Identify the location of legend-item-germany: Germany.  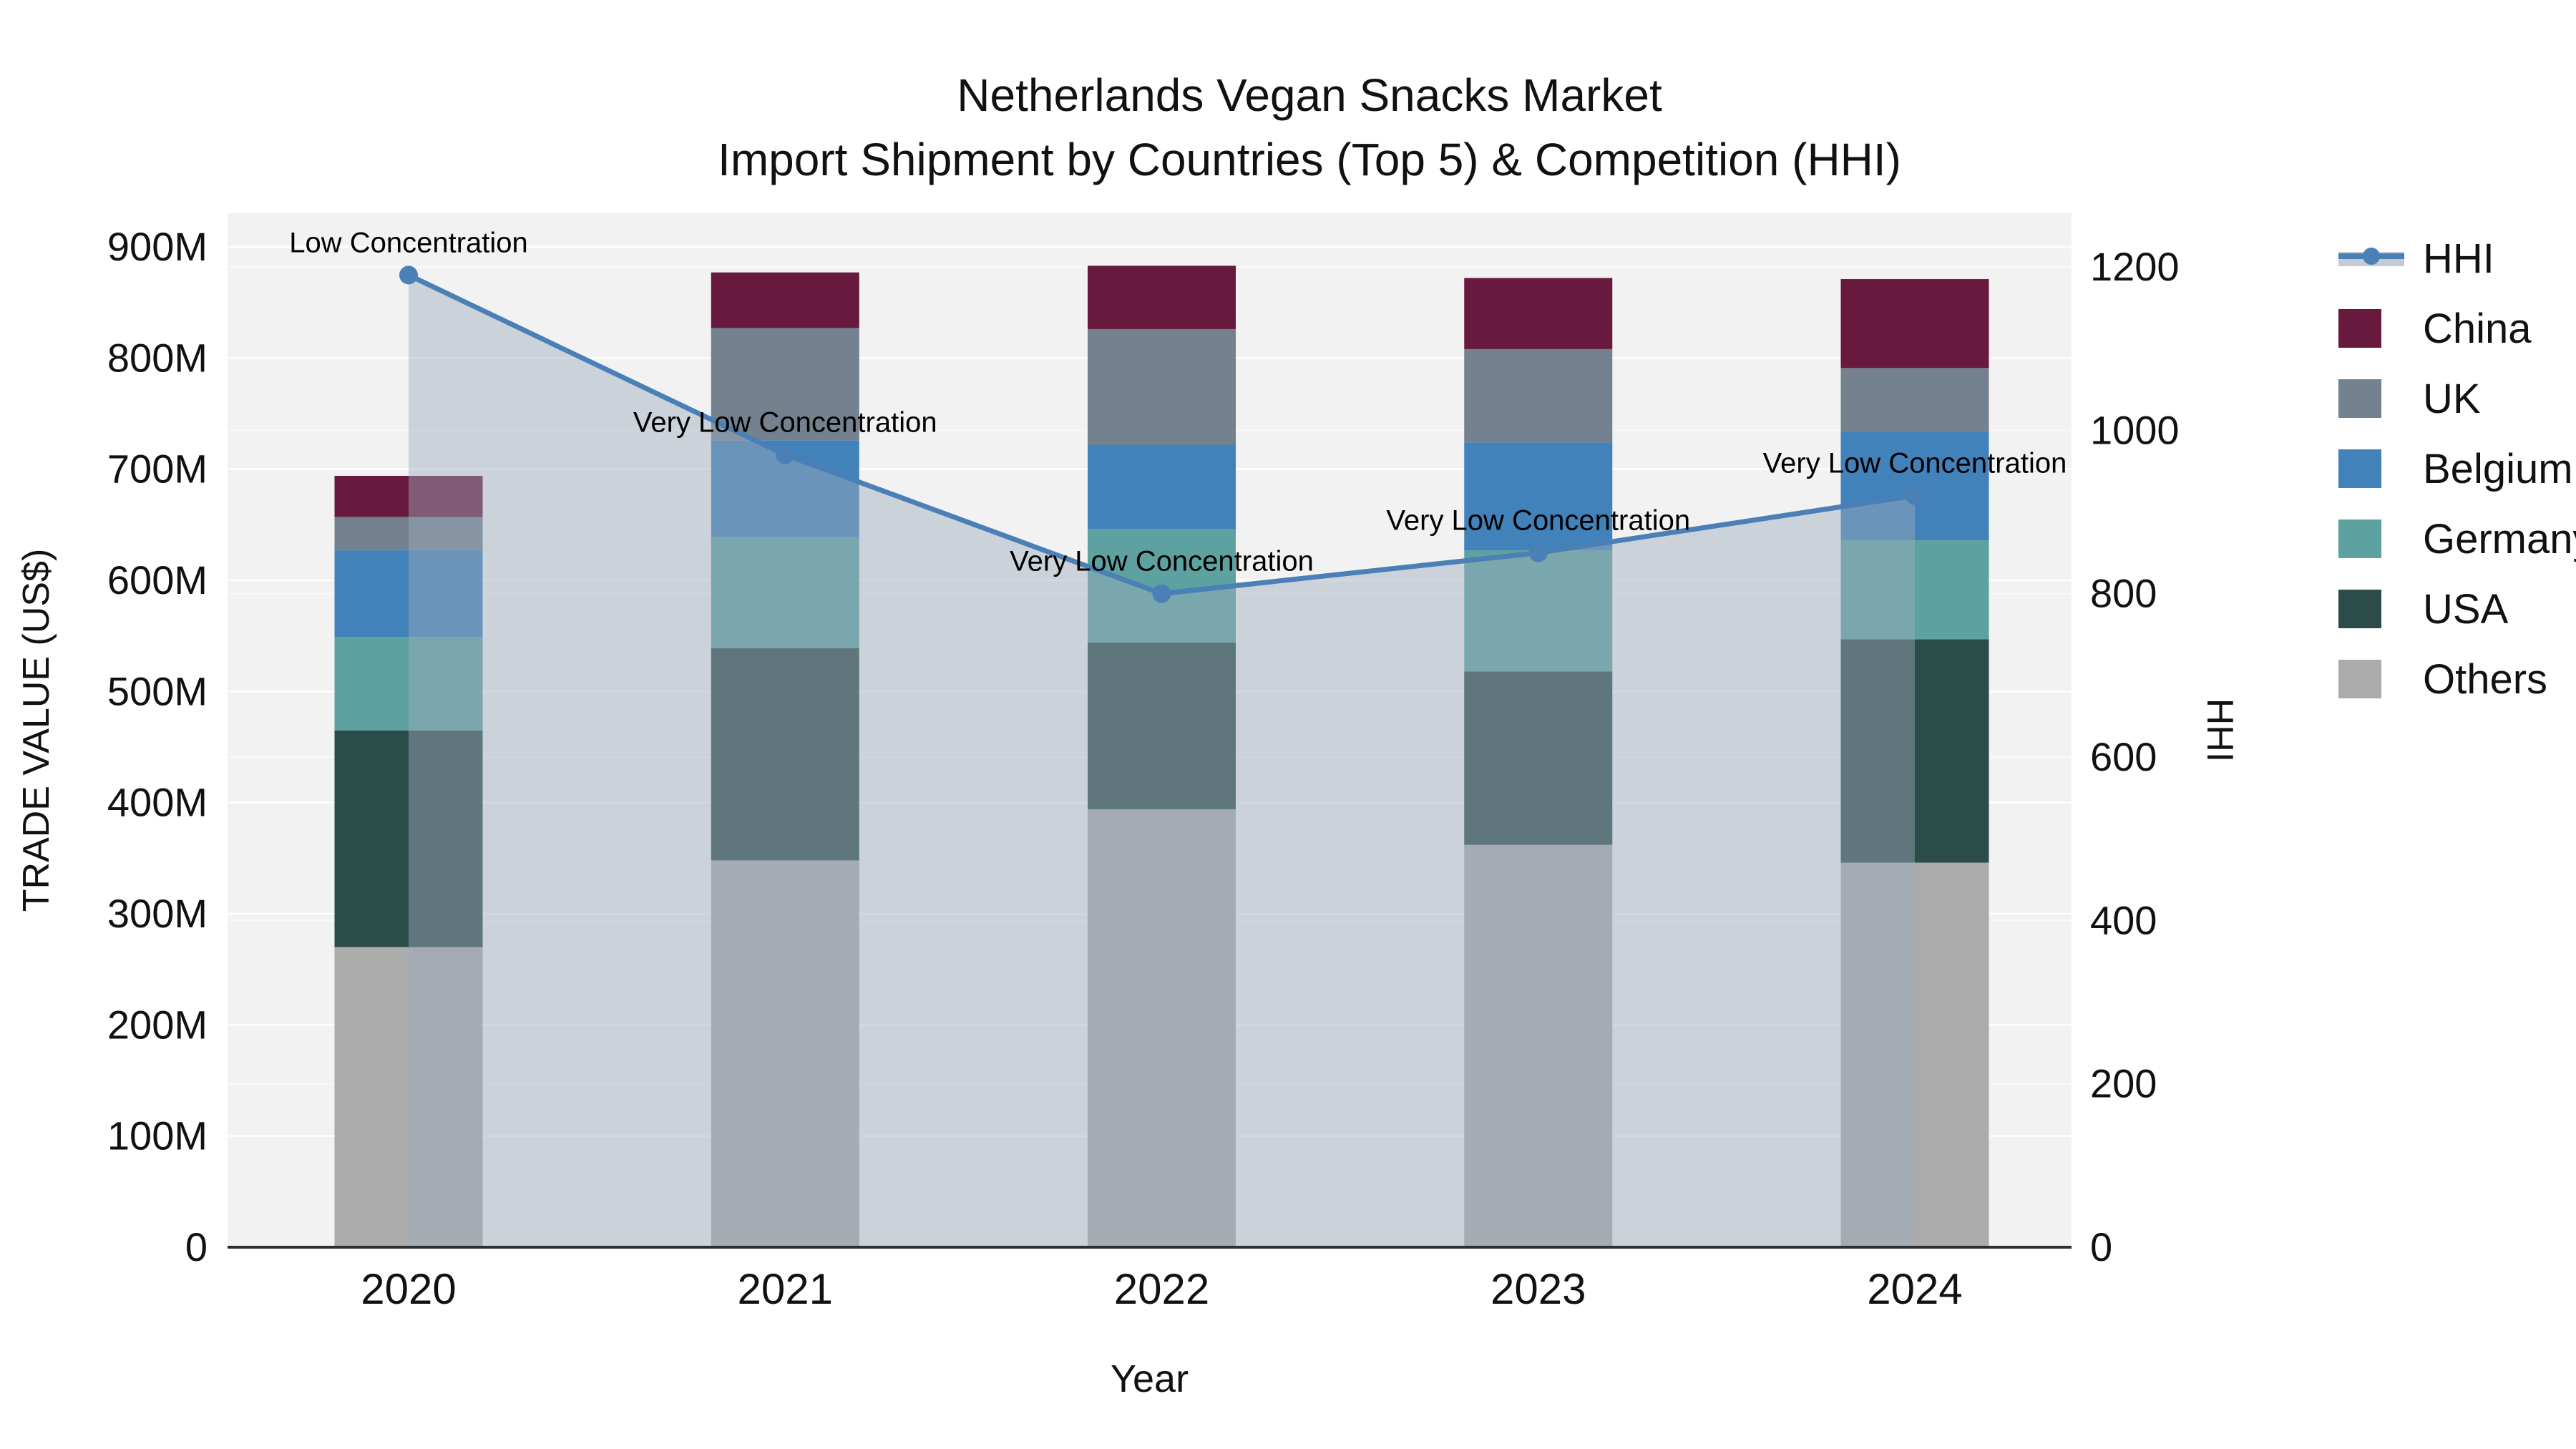
(2457, 538).